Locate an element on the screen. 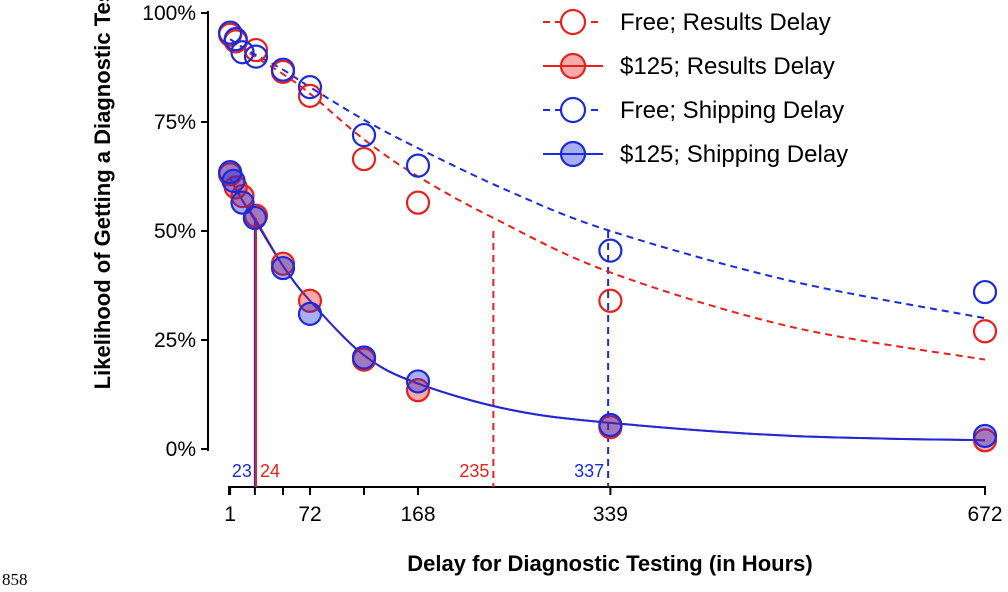  y-axis: 0% 25% 50% 75% 100% is located at coordinates (175, 231).